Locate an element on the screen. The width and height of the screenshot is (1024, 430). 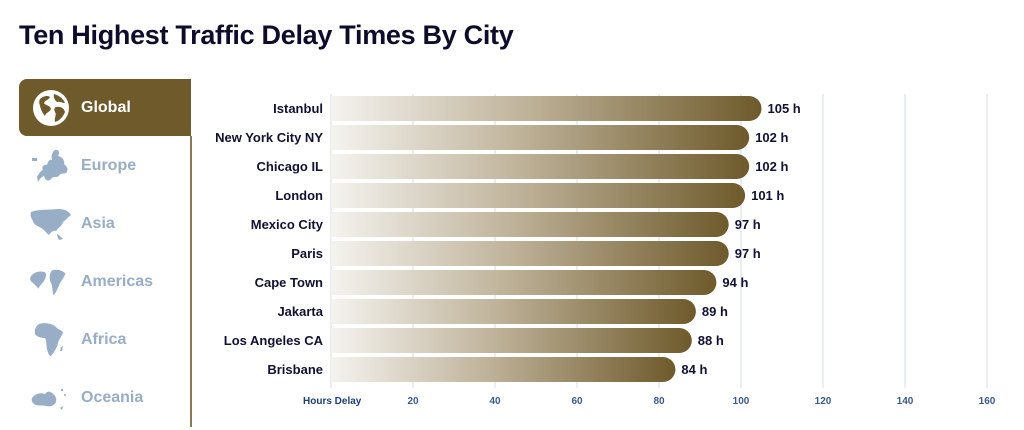
globe-icon is located at coordinates (51, 108).